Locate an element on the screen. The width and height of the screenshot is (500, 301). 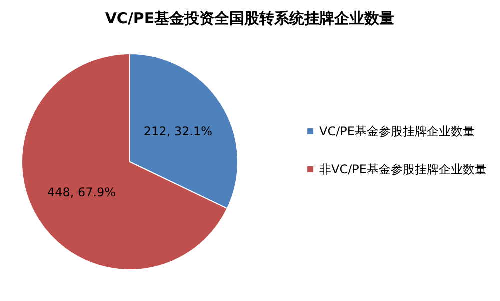
data-label: 448, 67.9% is located at coordinates (81, 192).